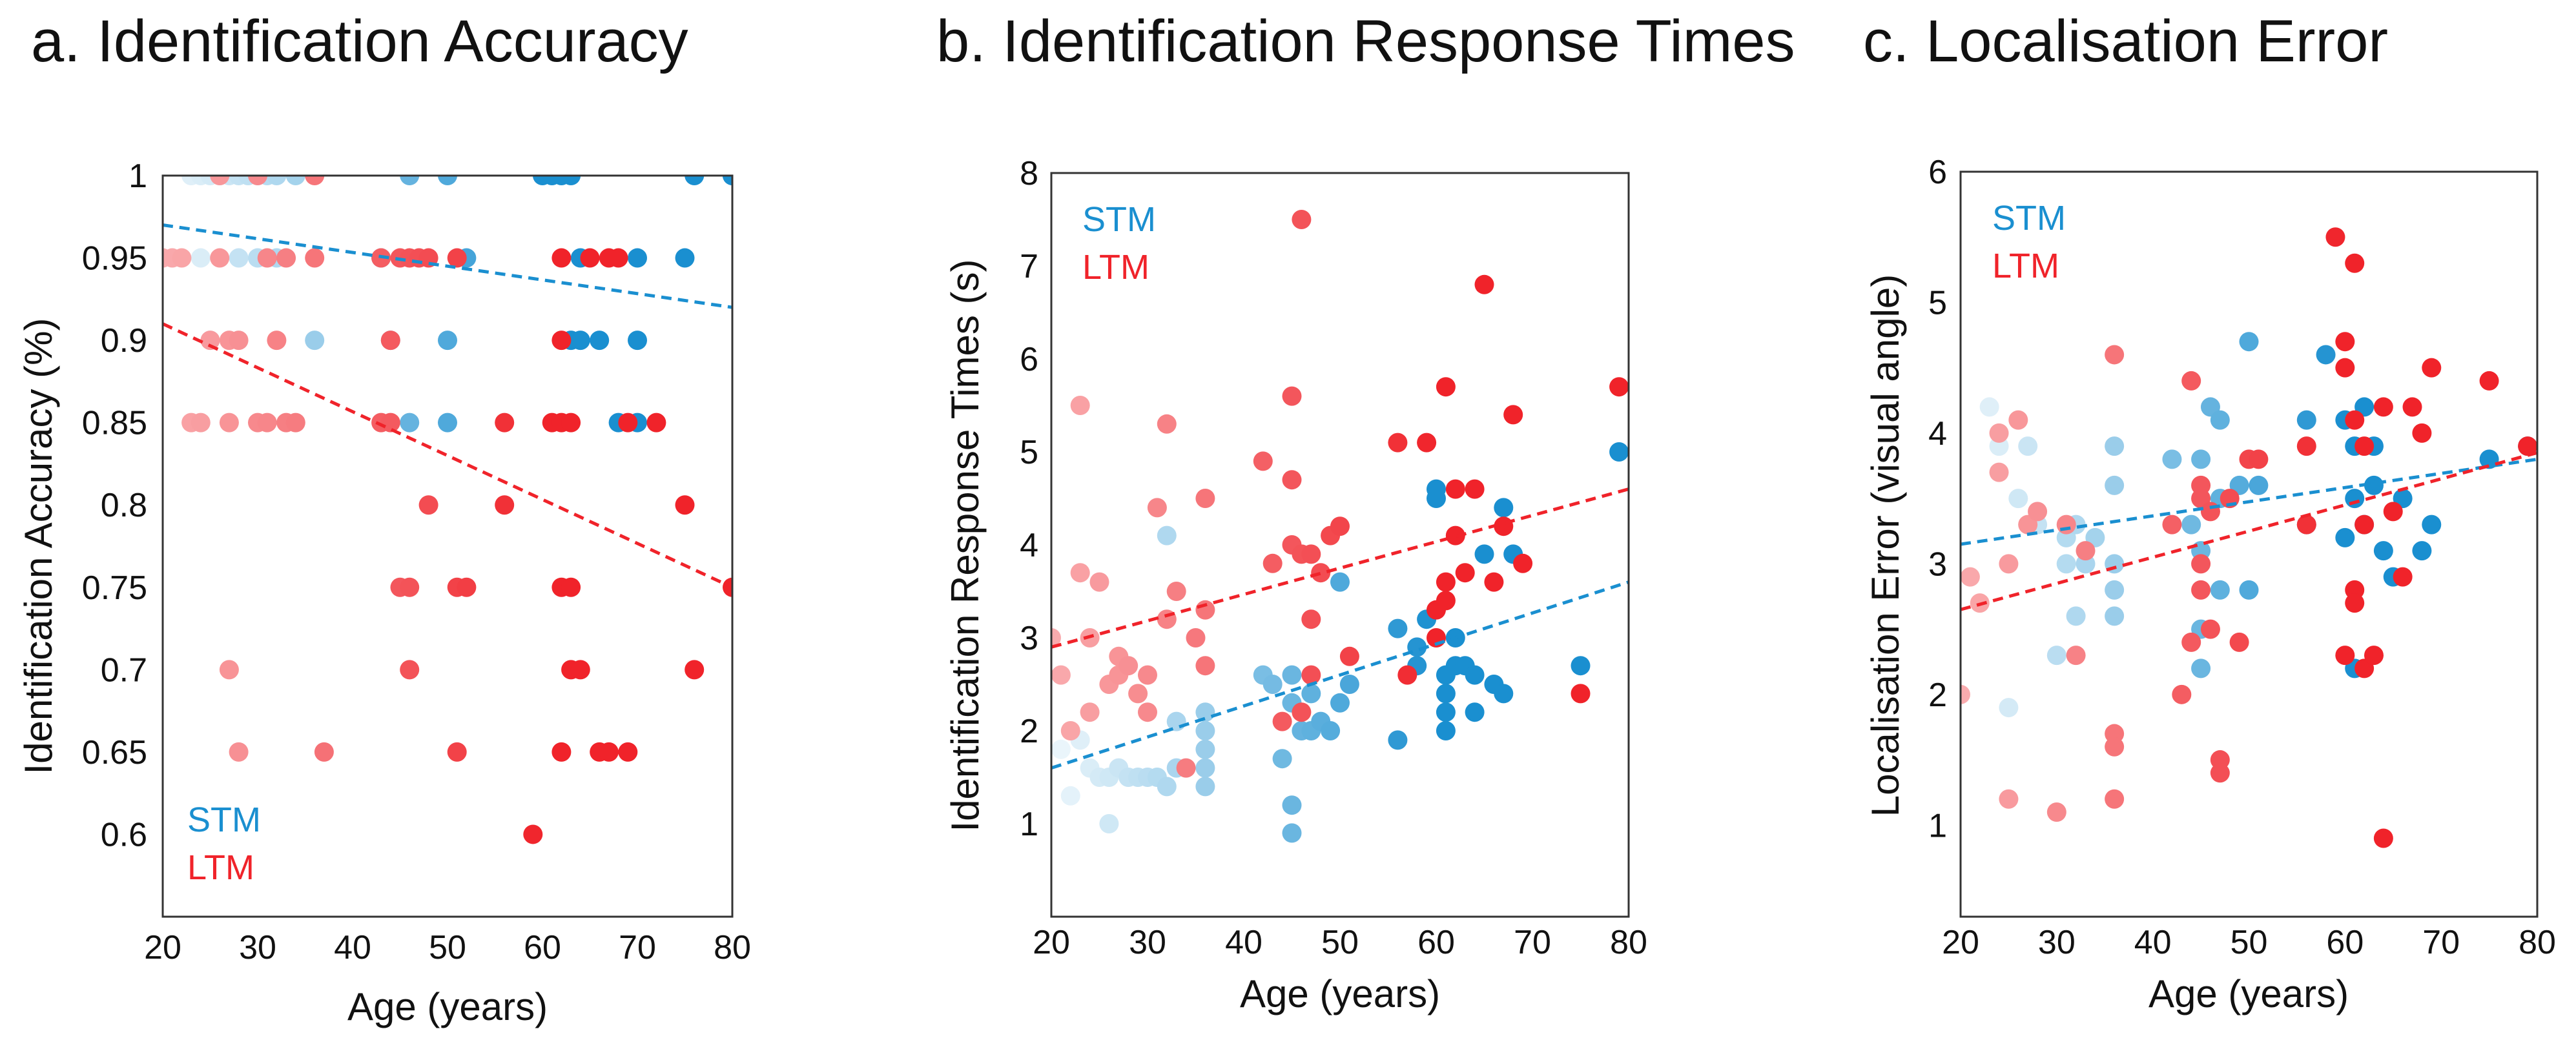  I want to click on panel-a-x-tick-label: 60, so click(542, 947).